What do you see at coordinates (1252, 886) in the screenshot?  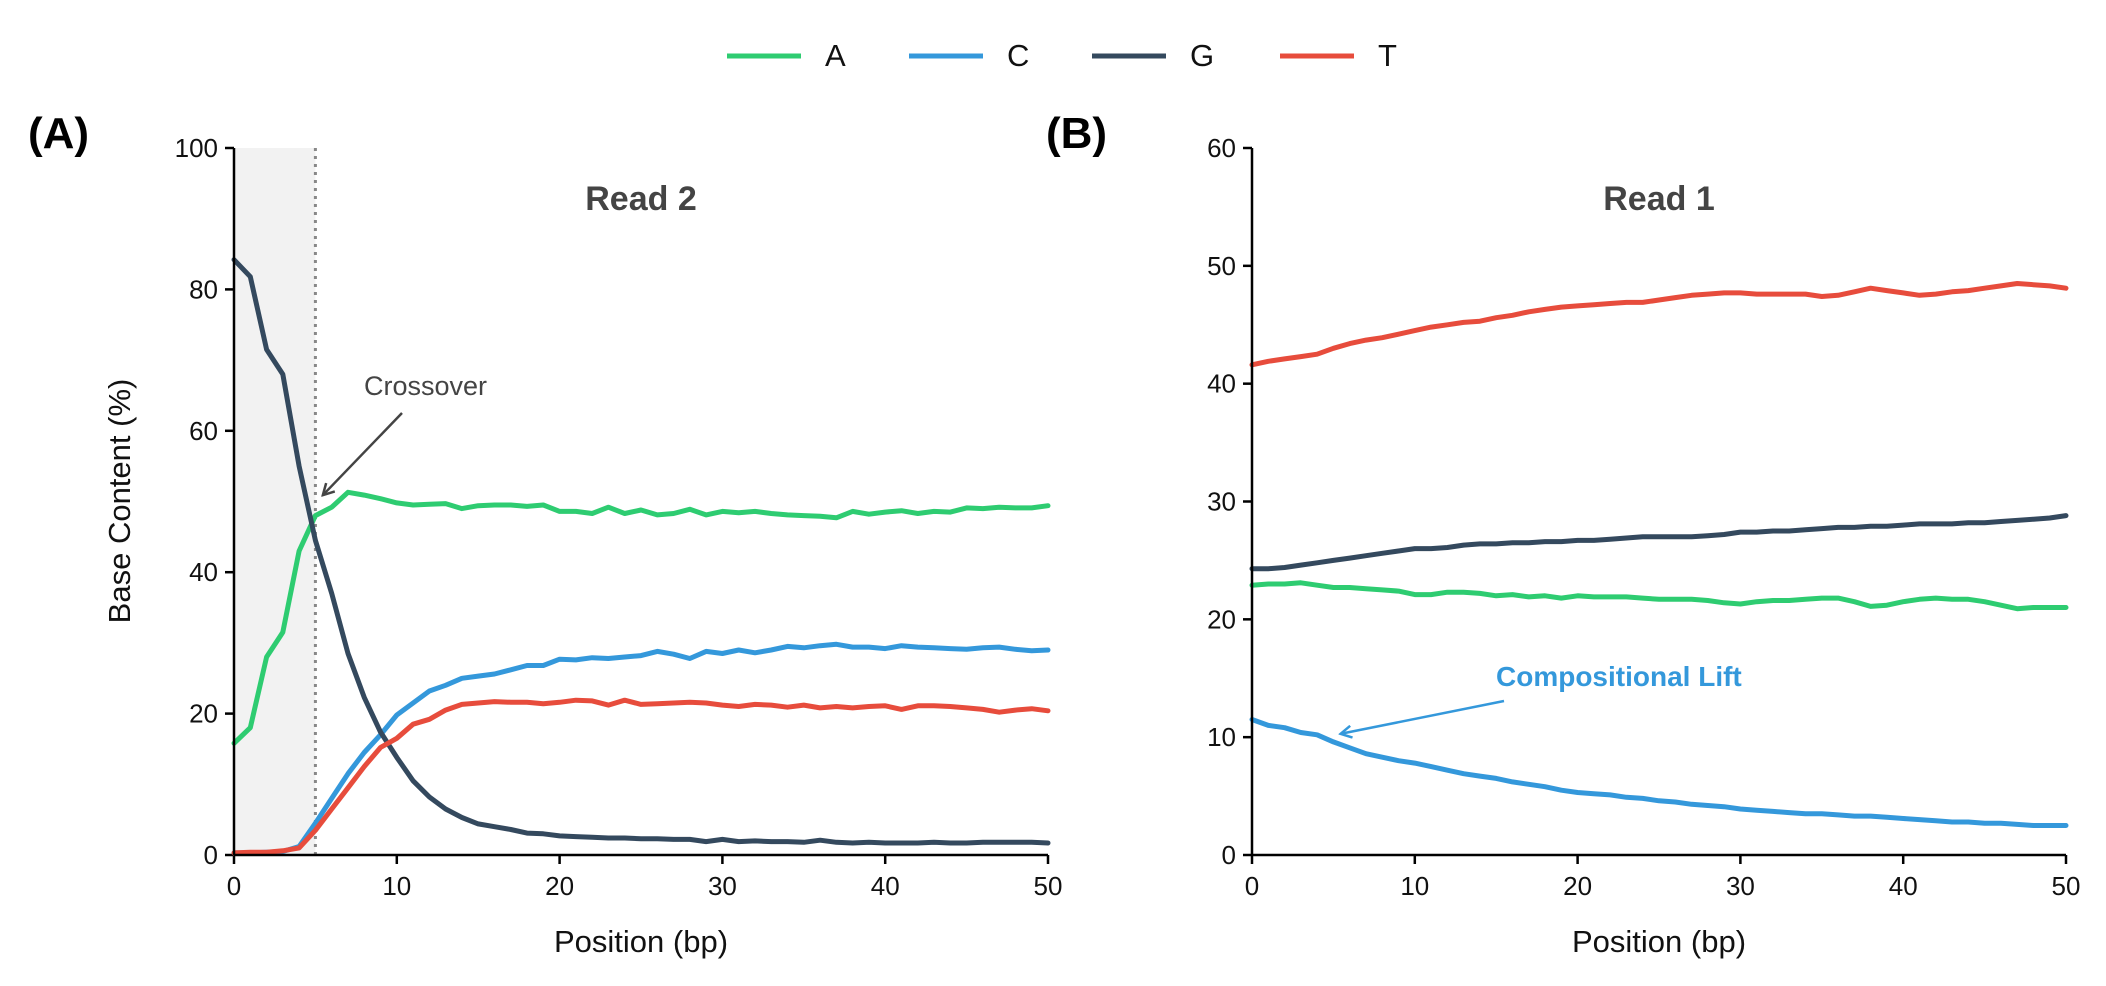 I see `x-tick-label-b: 0` at bounding box center [1252, 886].